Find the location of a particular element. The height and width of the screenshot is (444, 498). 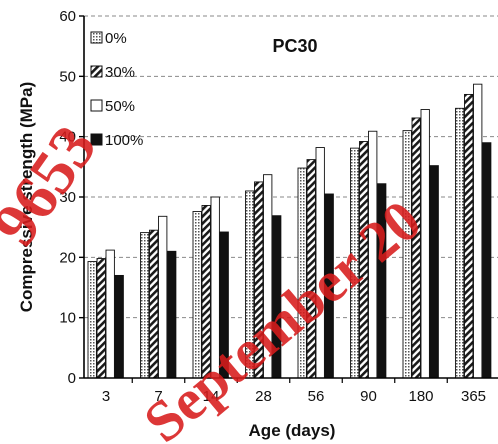

y-tick-label: 40 is located at coordinates (67, 137).